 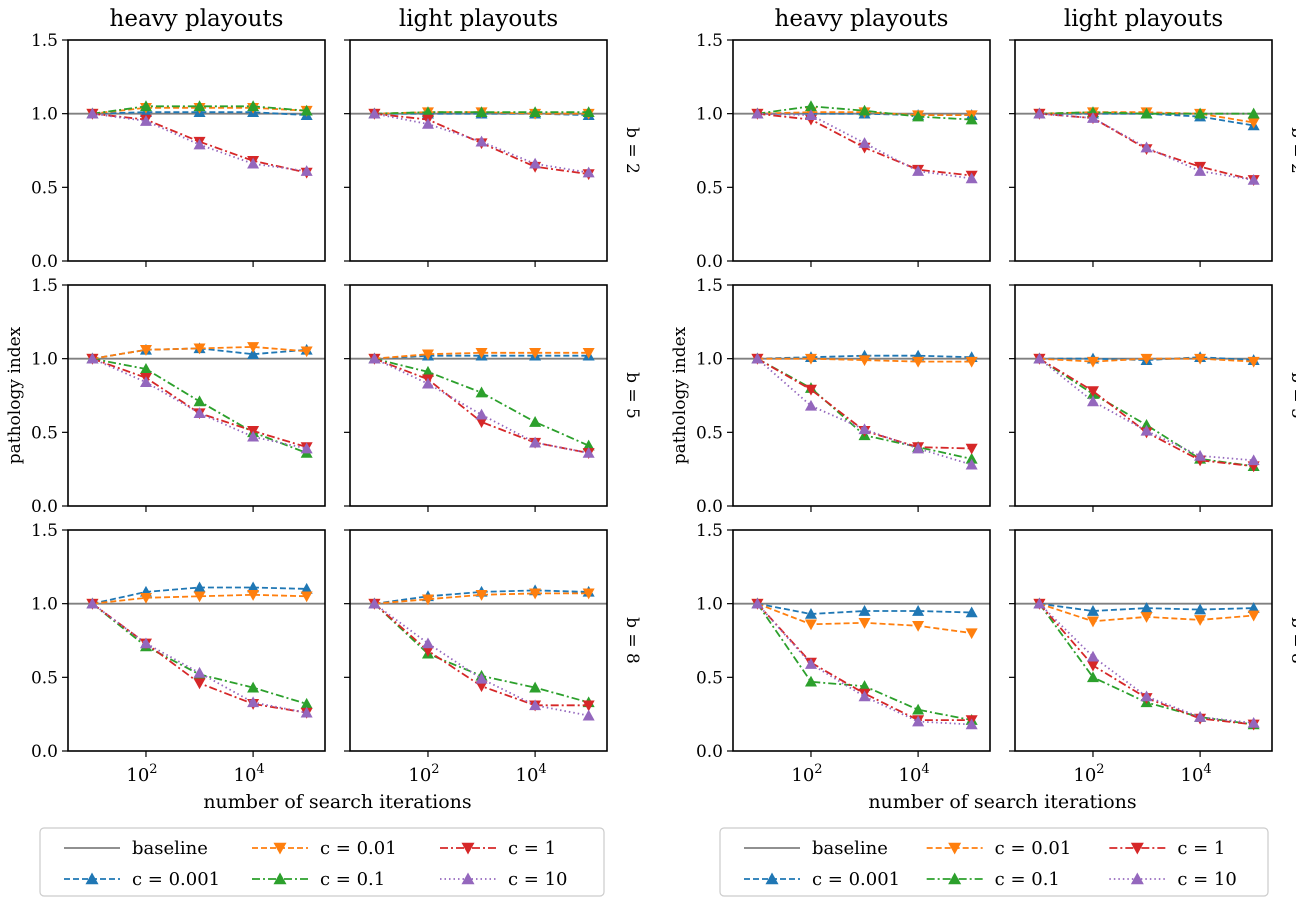 I want to click on legend-label: c = 0.01, so click(x=1033, y=848).